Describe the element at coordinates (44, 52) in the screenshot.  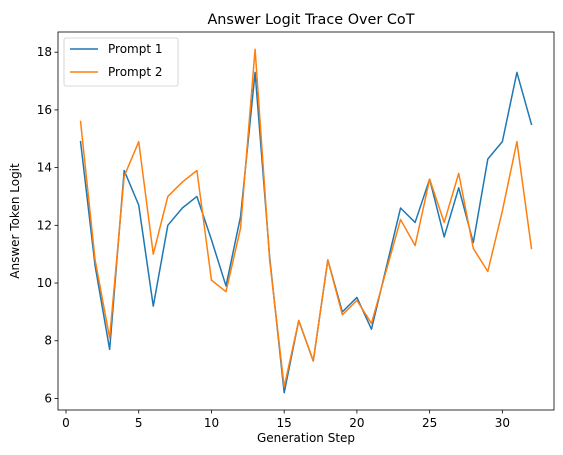
I see `y-tick-label: 18` at that location.